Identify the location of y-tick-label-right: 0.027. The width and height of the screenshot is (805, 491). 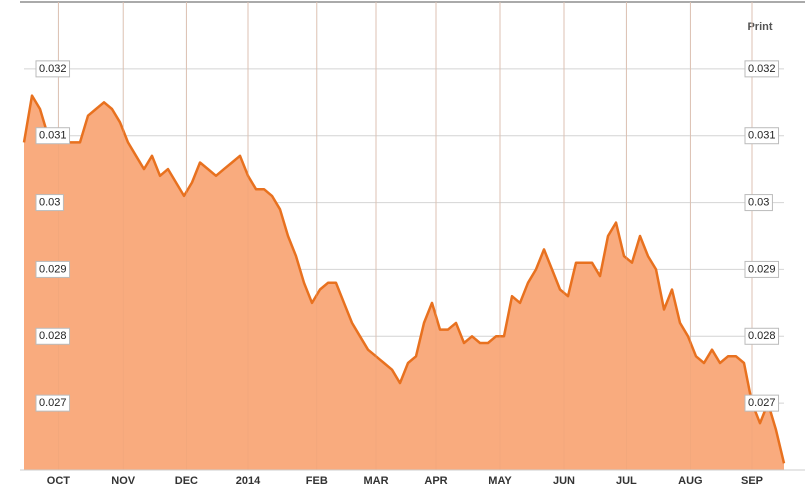
(762, 403).